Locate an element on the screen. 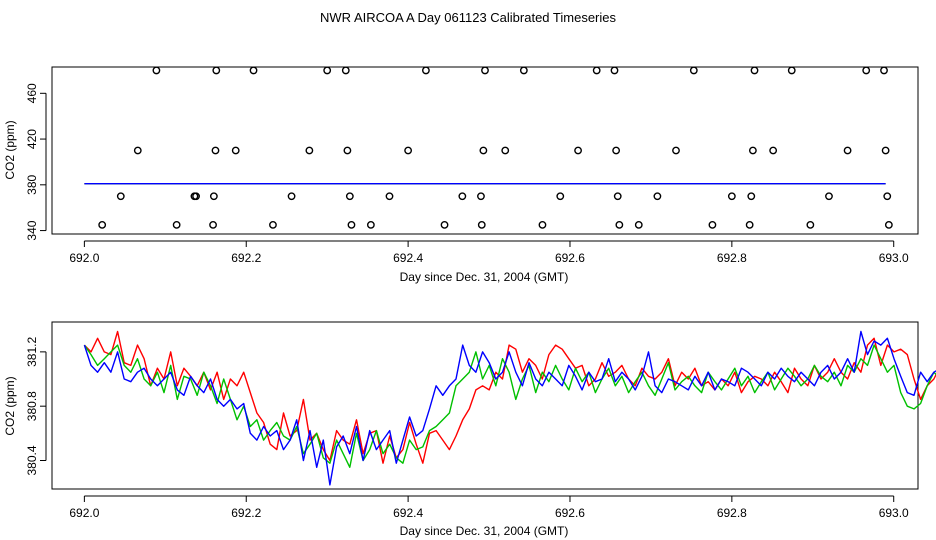 The image size is (936, 540). bottom-y-axis-label: CO2 (ppm) is located at coordinates (10, 405).